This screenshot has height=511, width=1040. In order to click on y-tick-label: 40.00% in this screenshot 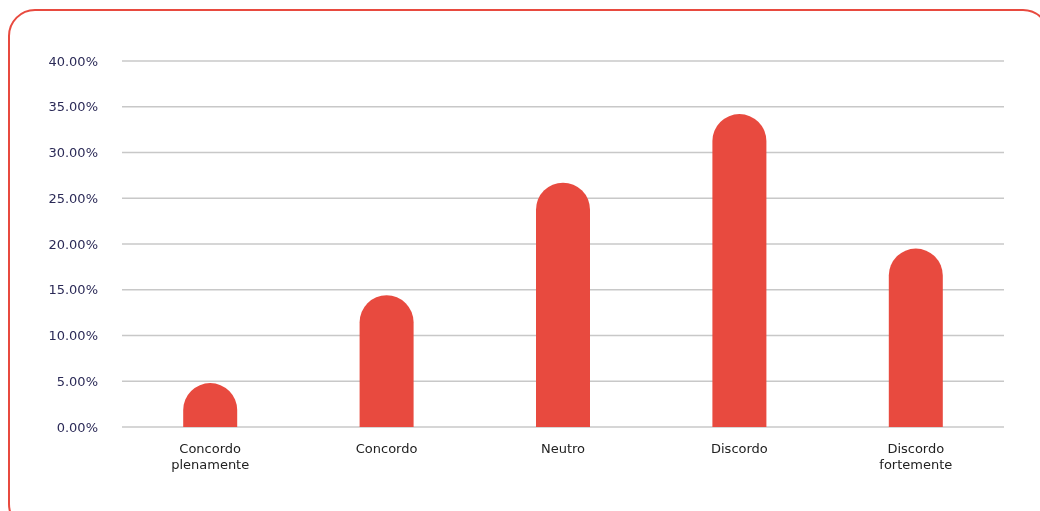, I will do `click(73, 61)`.